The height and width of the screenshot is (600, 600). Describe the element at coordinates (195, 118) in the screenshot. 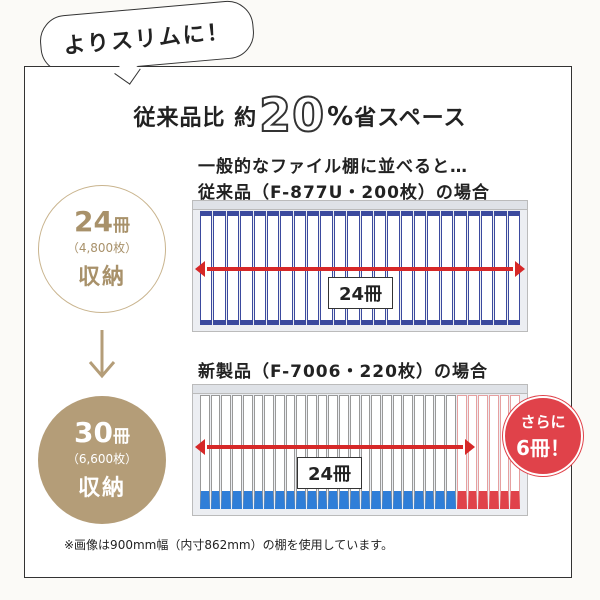

I see `headline-prefix: 従来品比 約` at that location.